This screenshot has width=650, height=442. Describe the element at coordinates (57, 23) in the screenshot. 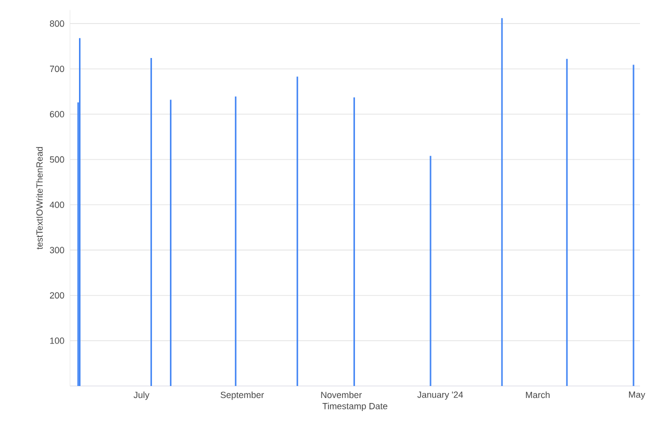

I see `y-tick-label: 800` at that location.